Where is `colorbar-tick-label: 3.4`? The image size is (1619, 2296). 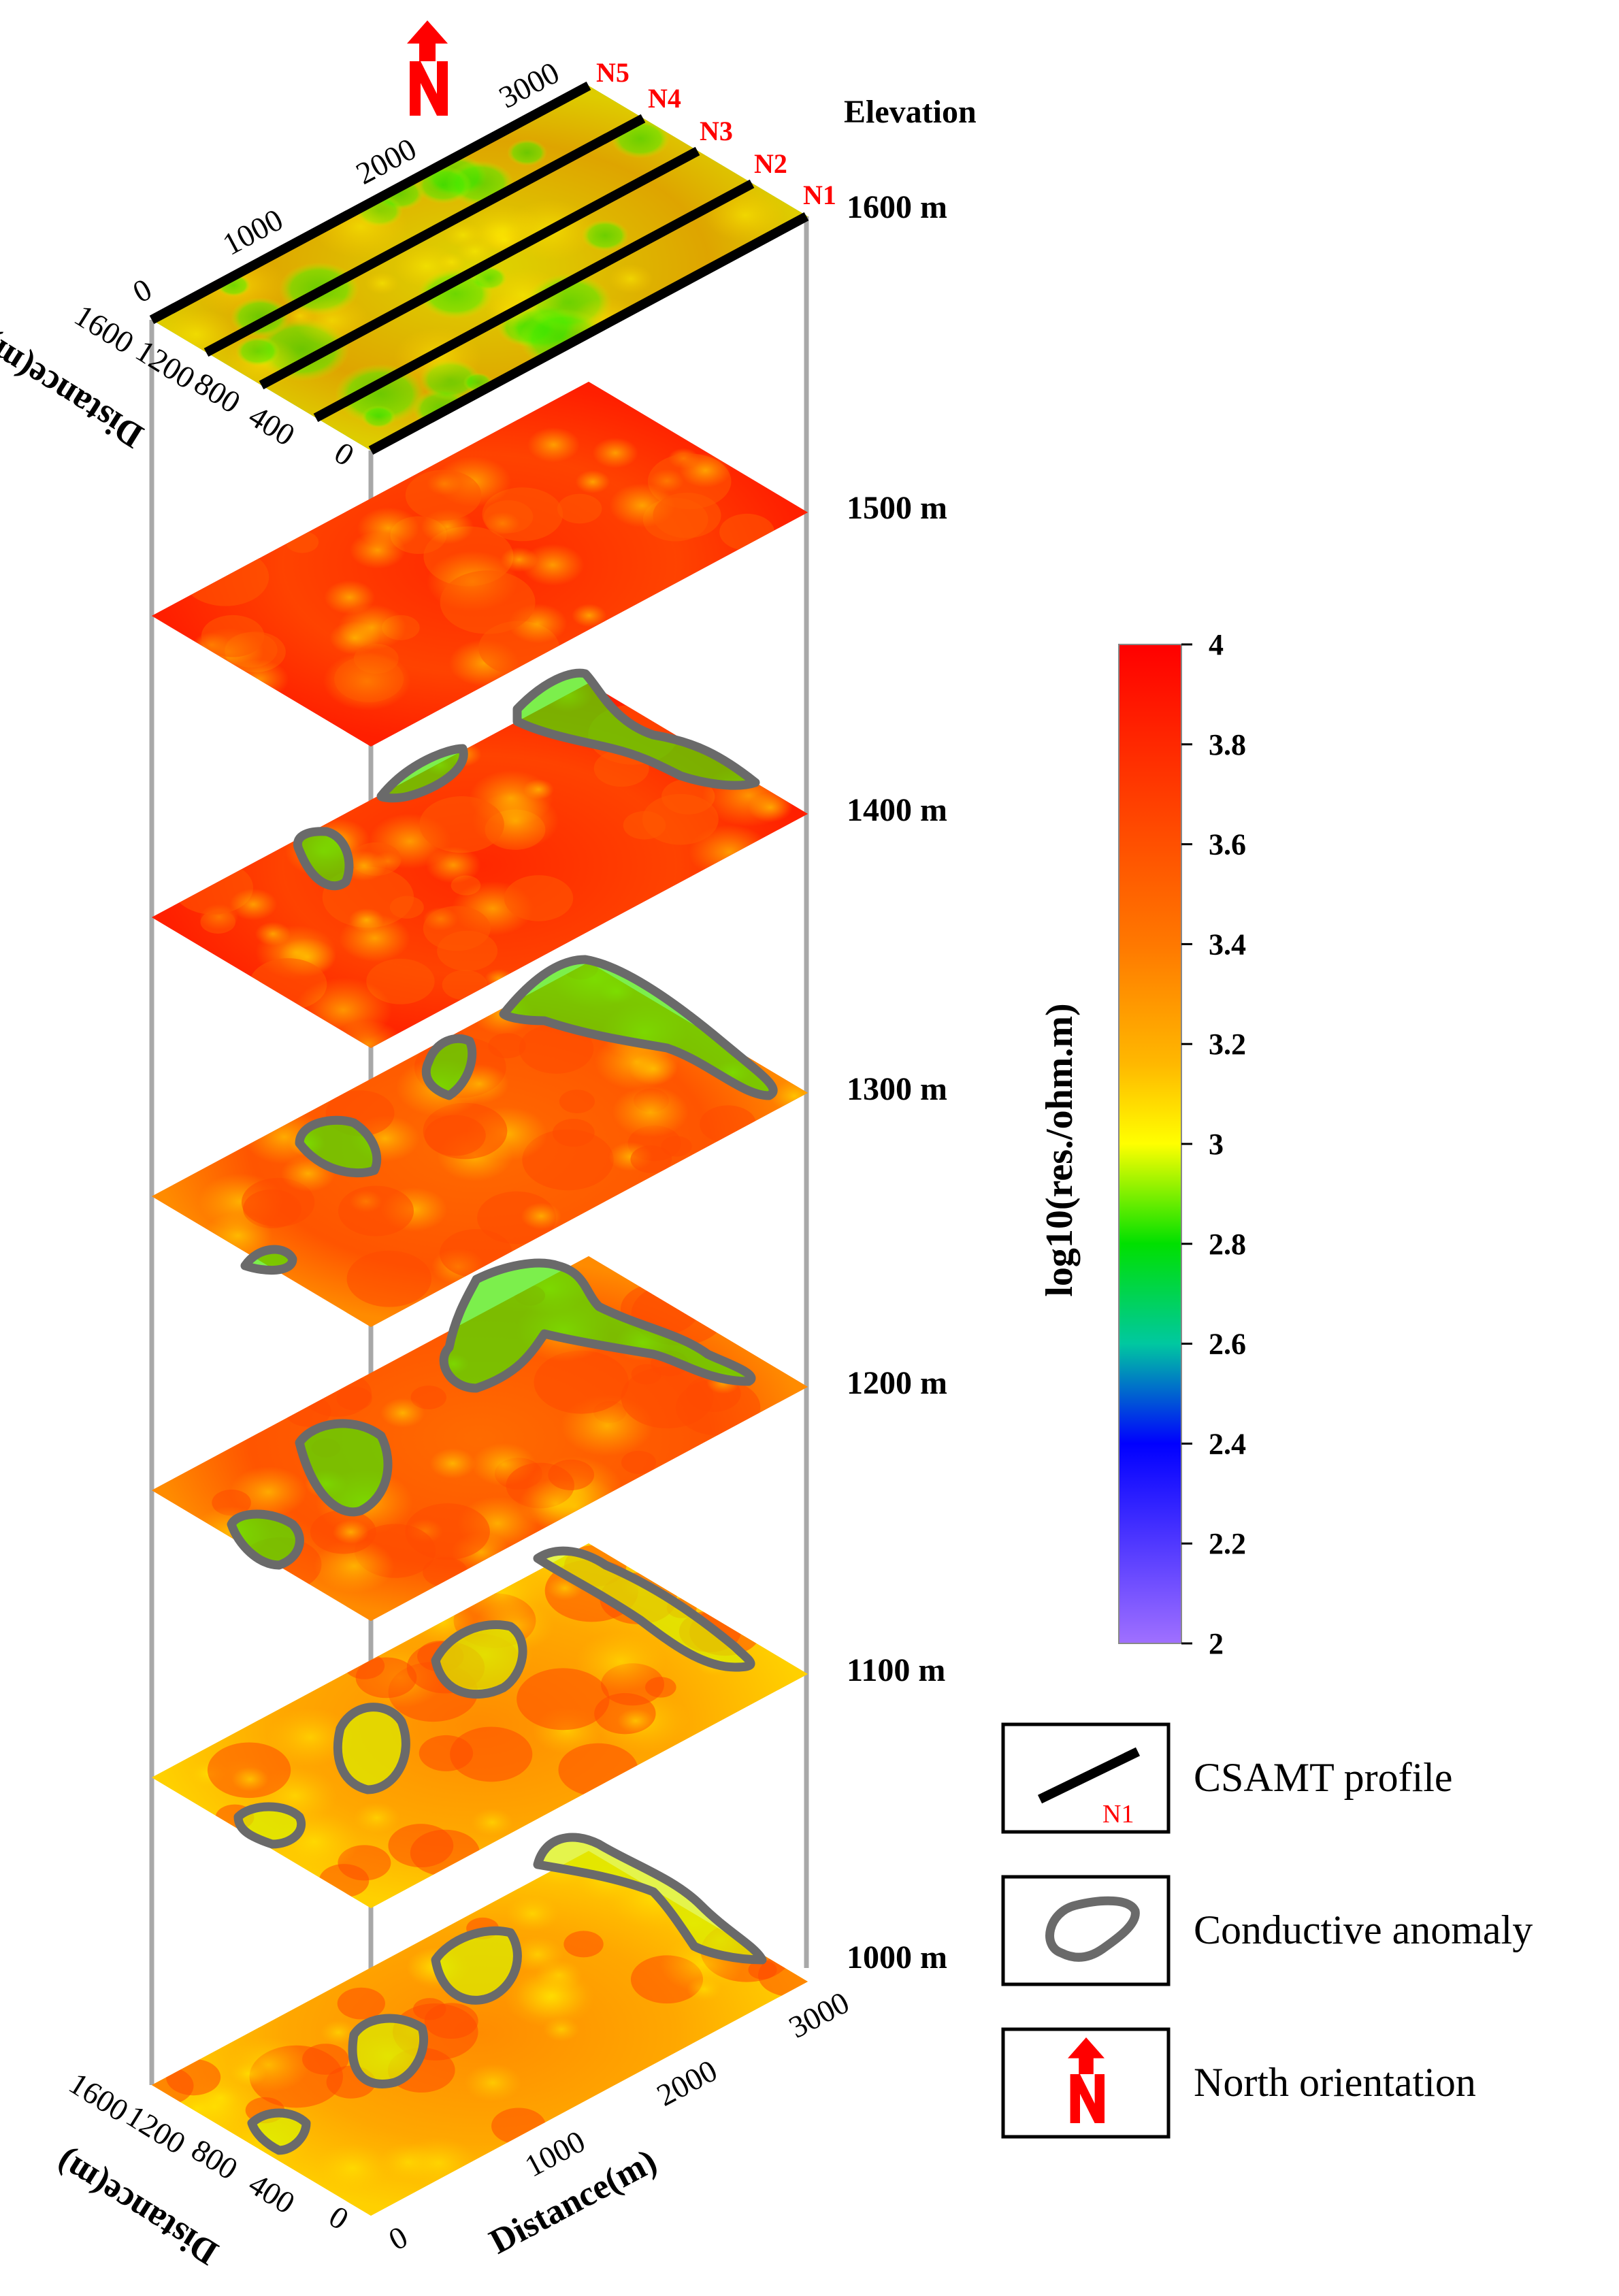
colorbar-tick-label: 3.4 is located at coordinates (1227, 944).